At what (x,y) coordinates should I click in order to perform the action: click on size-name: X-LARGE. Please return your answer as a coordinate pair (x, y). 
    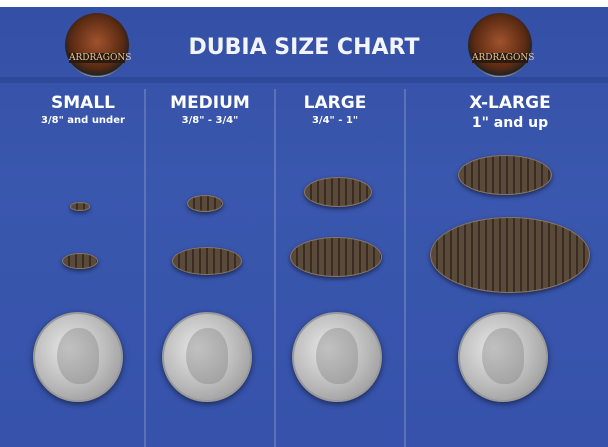
    Looking at the image, I should click on (510, 103).